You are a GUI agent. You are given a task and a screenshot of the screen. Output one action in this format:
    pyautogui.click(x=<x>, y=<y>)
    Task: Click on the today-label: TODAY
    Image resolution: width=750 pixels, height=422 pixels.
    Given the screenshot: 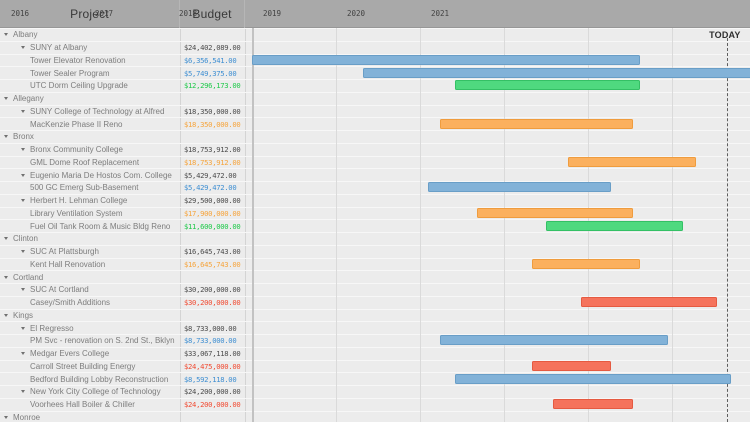 What is the action you would take?
    pyautogui.click(x=725, y=35)
    